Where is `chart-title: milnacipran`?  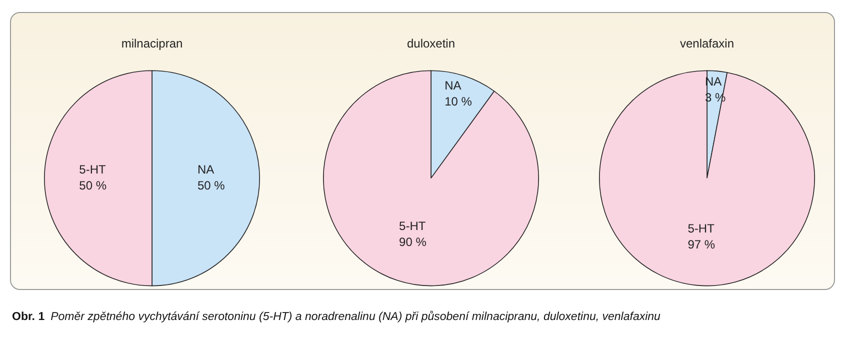 chart-title: milnacipran is located at coordinates (152, 43).